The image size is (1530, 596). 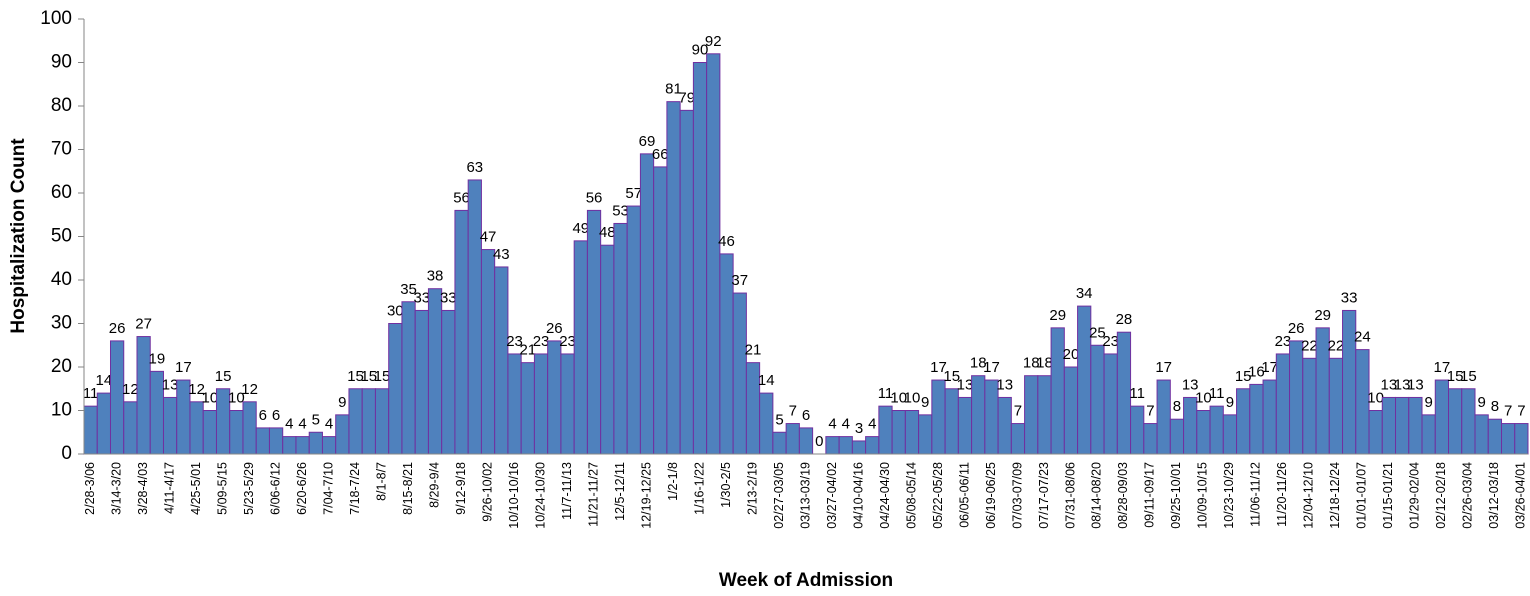 What do you see at coordinates (1402, 384) in the screenshot?
I see `data-label: 13` at bounding box center [1402, 384].